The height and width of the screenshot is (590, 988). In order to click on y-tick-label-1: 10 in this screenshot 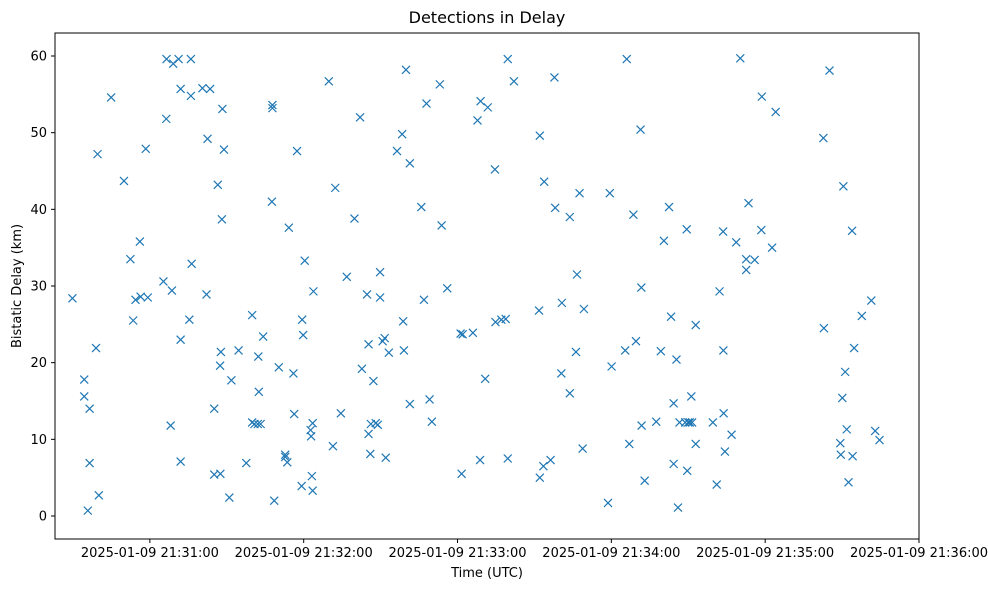, I will do `click(38, 440)`.